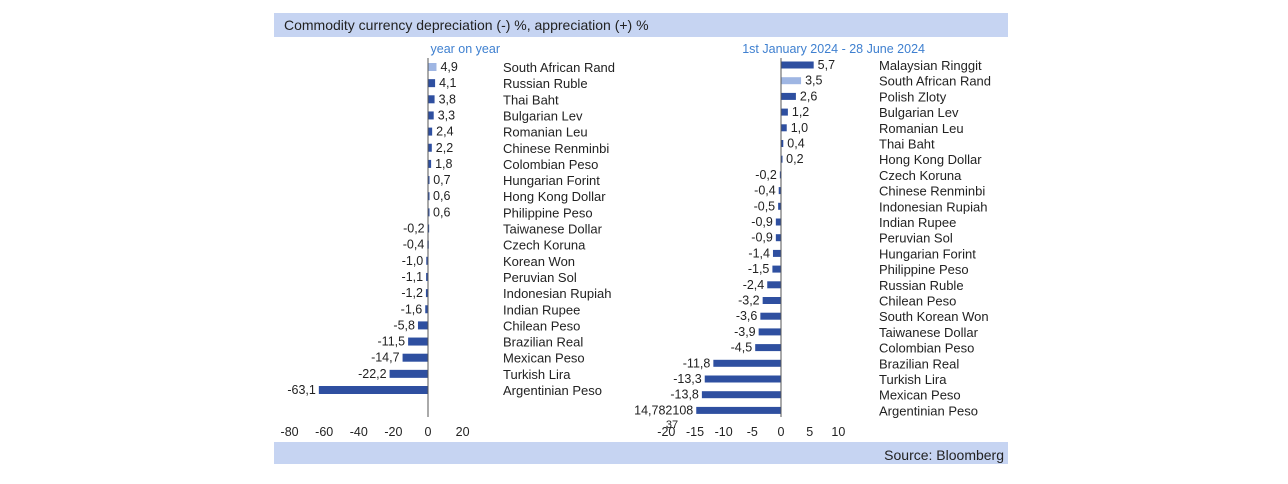 This screenshot has height=484, width=1288. Describe the element at coordinates (687, 379) in the screenshot. I see `value-label: -13,3` at that location.